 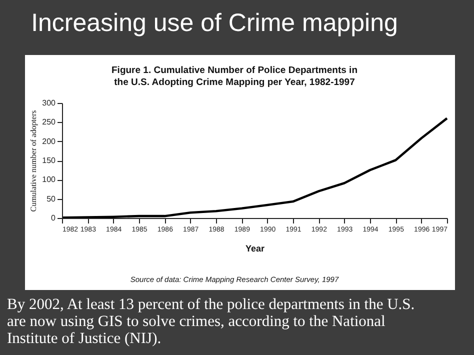 I want to click on y-tick-label: 200, so click(x=49, y=141).